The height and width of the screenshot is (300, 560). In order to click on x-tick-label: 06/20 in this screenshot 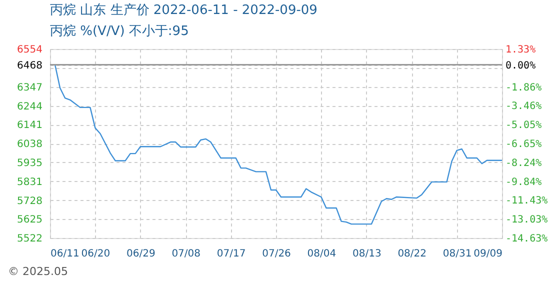, I will do `click(95, 254)`.